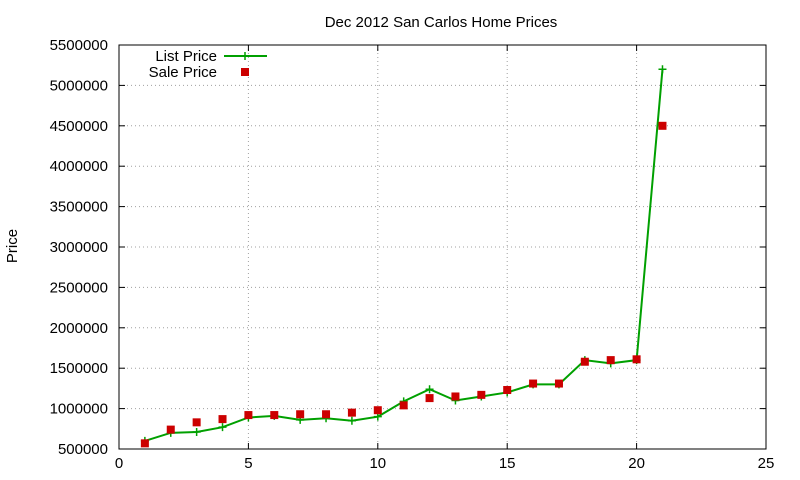 This screenshot has height=480, width=800. What do you see at coordinates (766, 463) in the screenshot?
I see `x-tick-label: 25` at bounding box center [766, 463].